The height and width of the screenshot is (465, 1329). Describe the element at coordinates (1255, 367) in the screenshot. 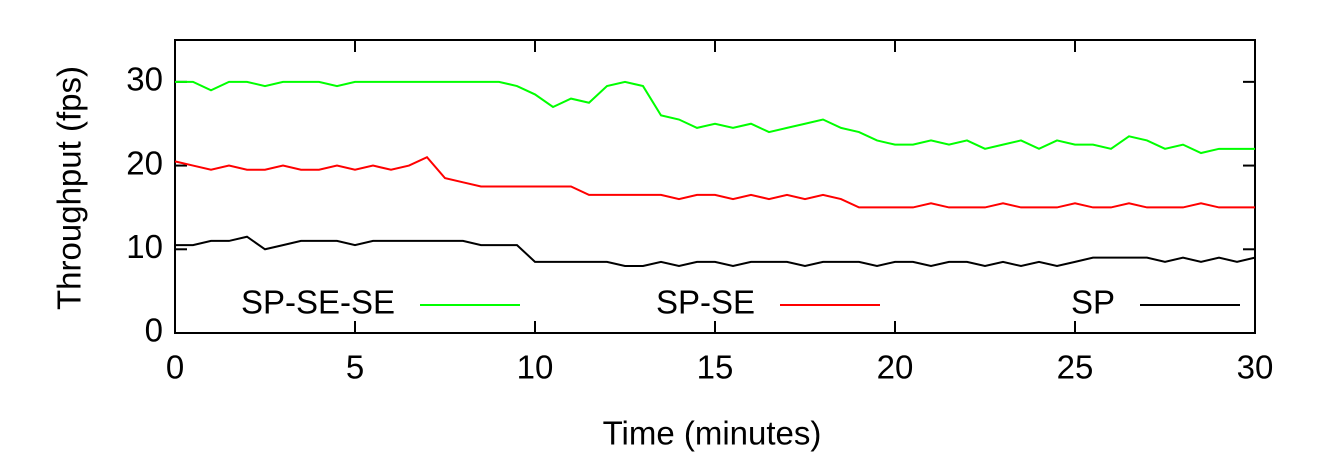

I see `x-tick-label: 30` at that location.